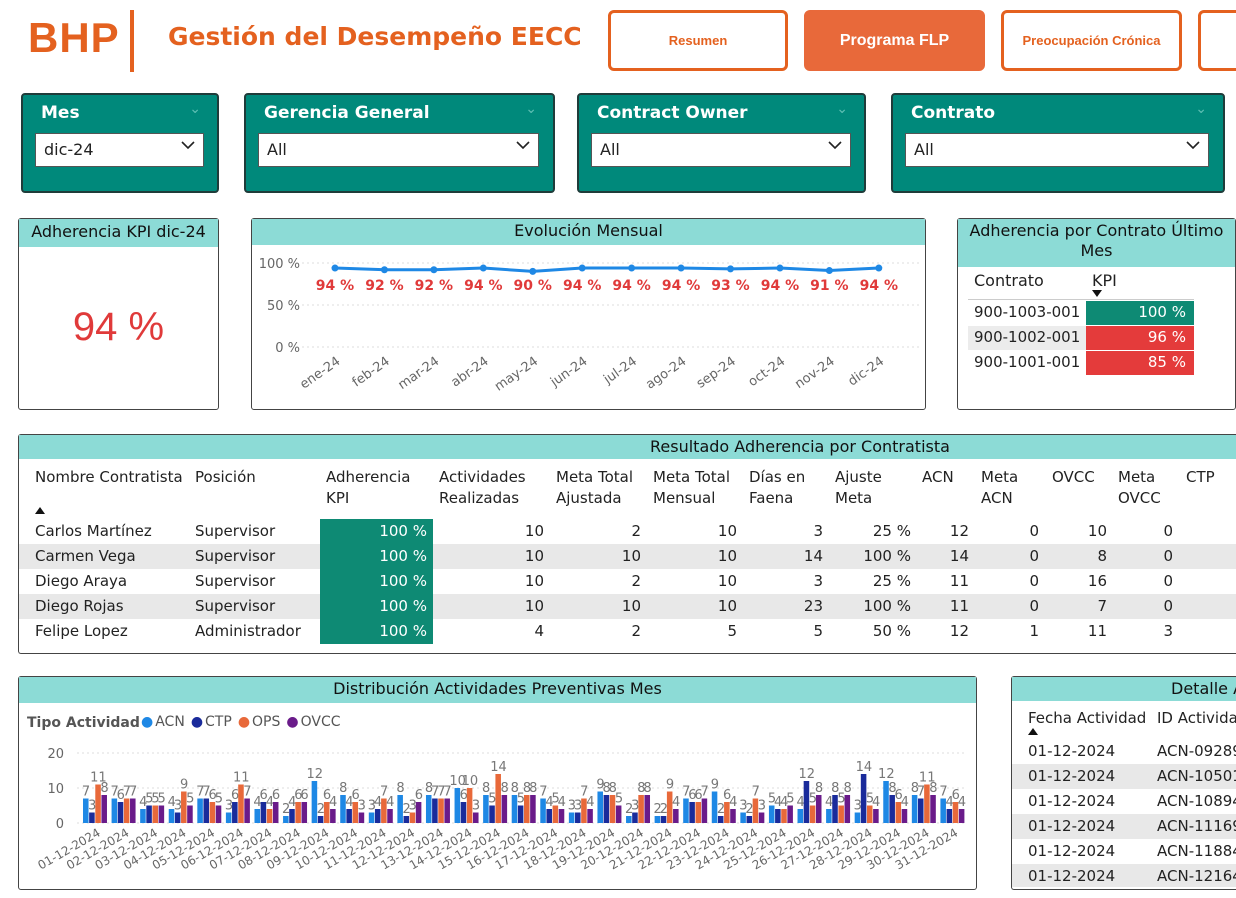  What do you see at coordinates (1217, 40) in the screenshot?
I see `nav-button-more` at bounding box center [1217, 40].